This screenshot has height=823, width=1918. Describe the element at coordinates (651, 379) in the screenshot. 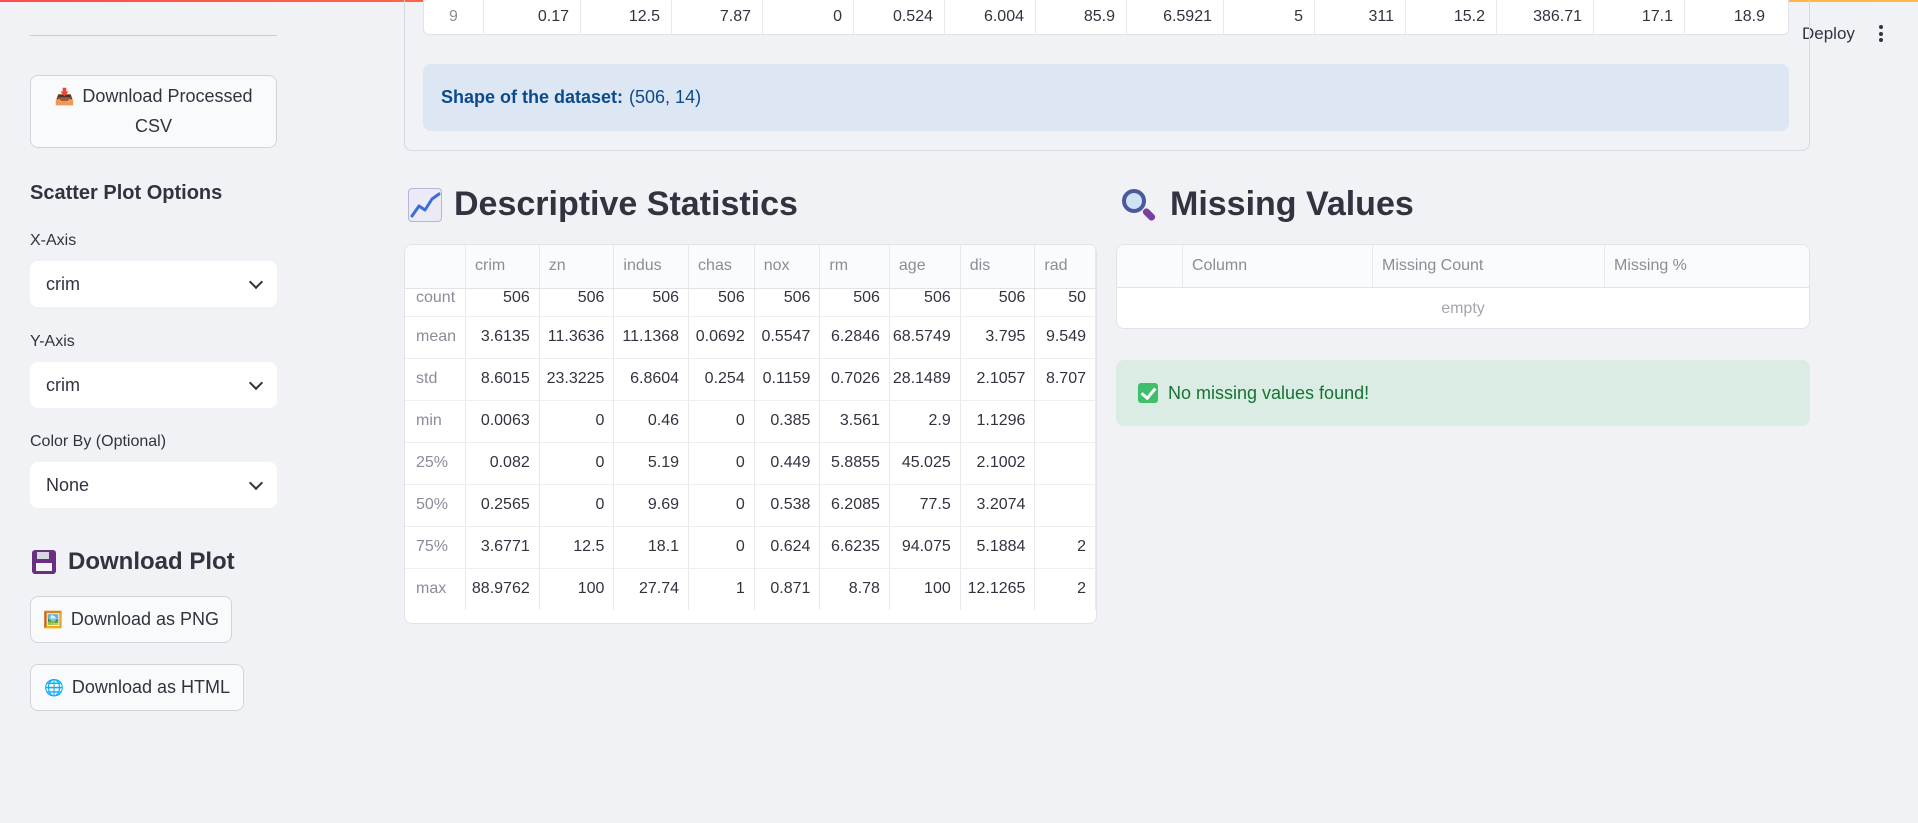

I see `table-cell: 6.8604` at that location.